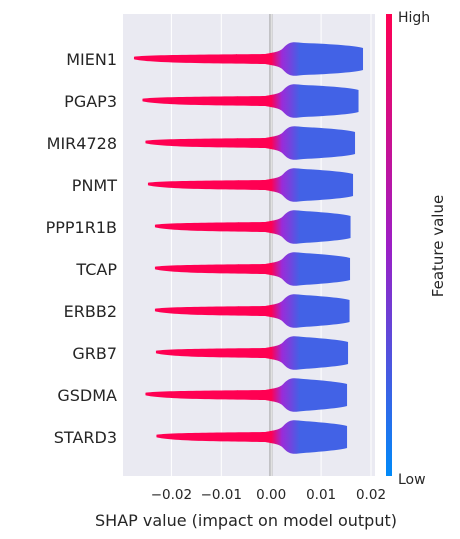 This screenshot has height=539, width=460. What do you see at coordinates (82, 143) in the screenshot?
I see `feature-label-mir4728: MIR4728` at bounding box center [82, 143].